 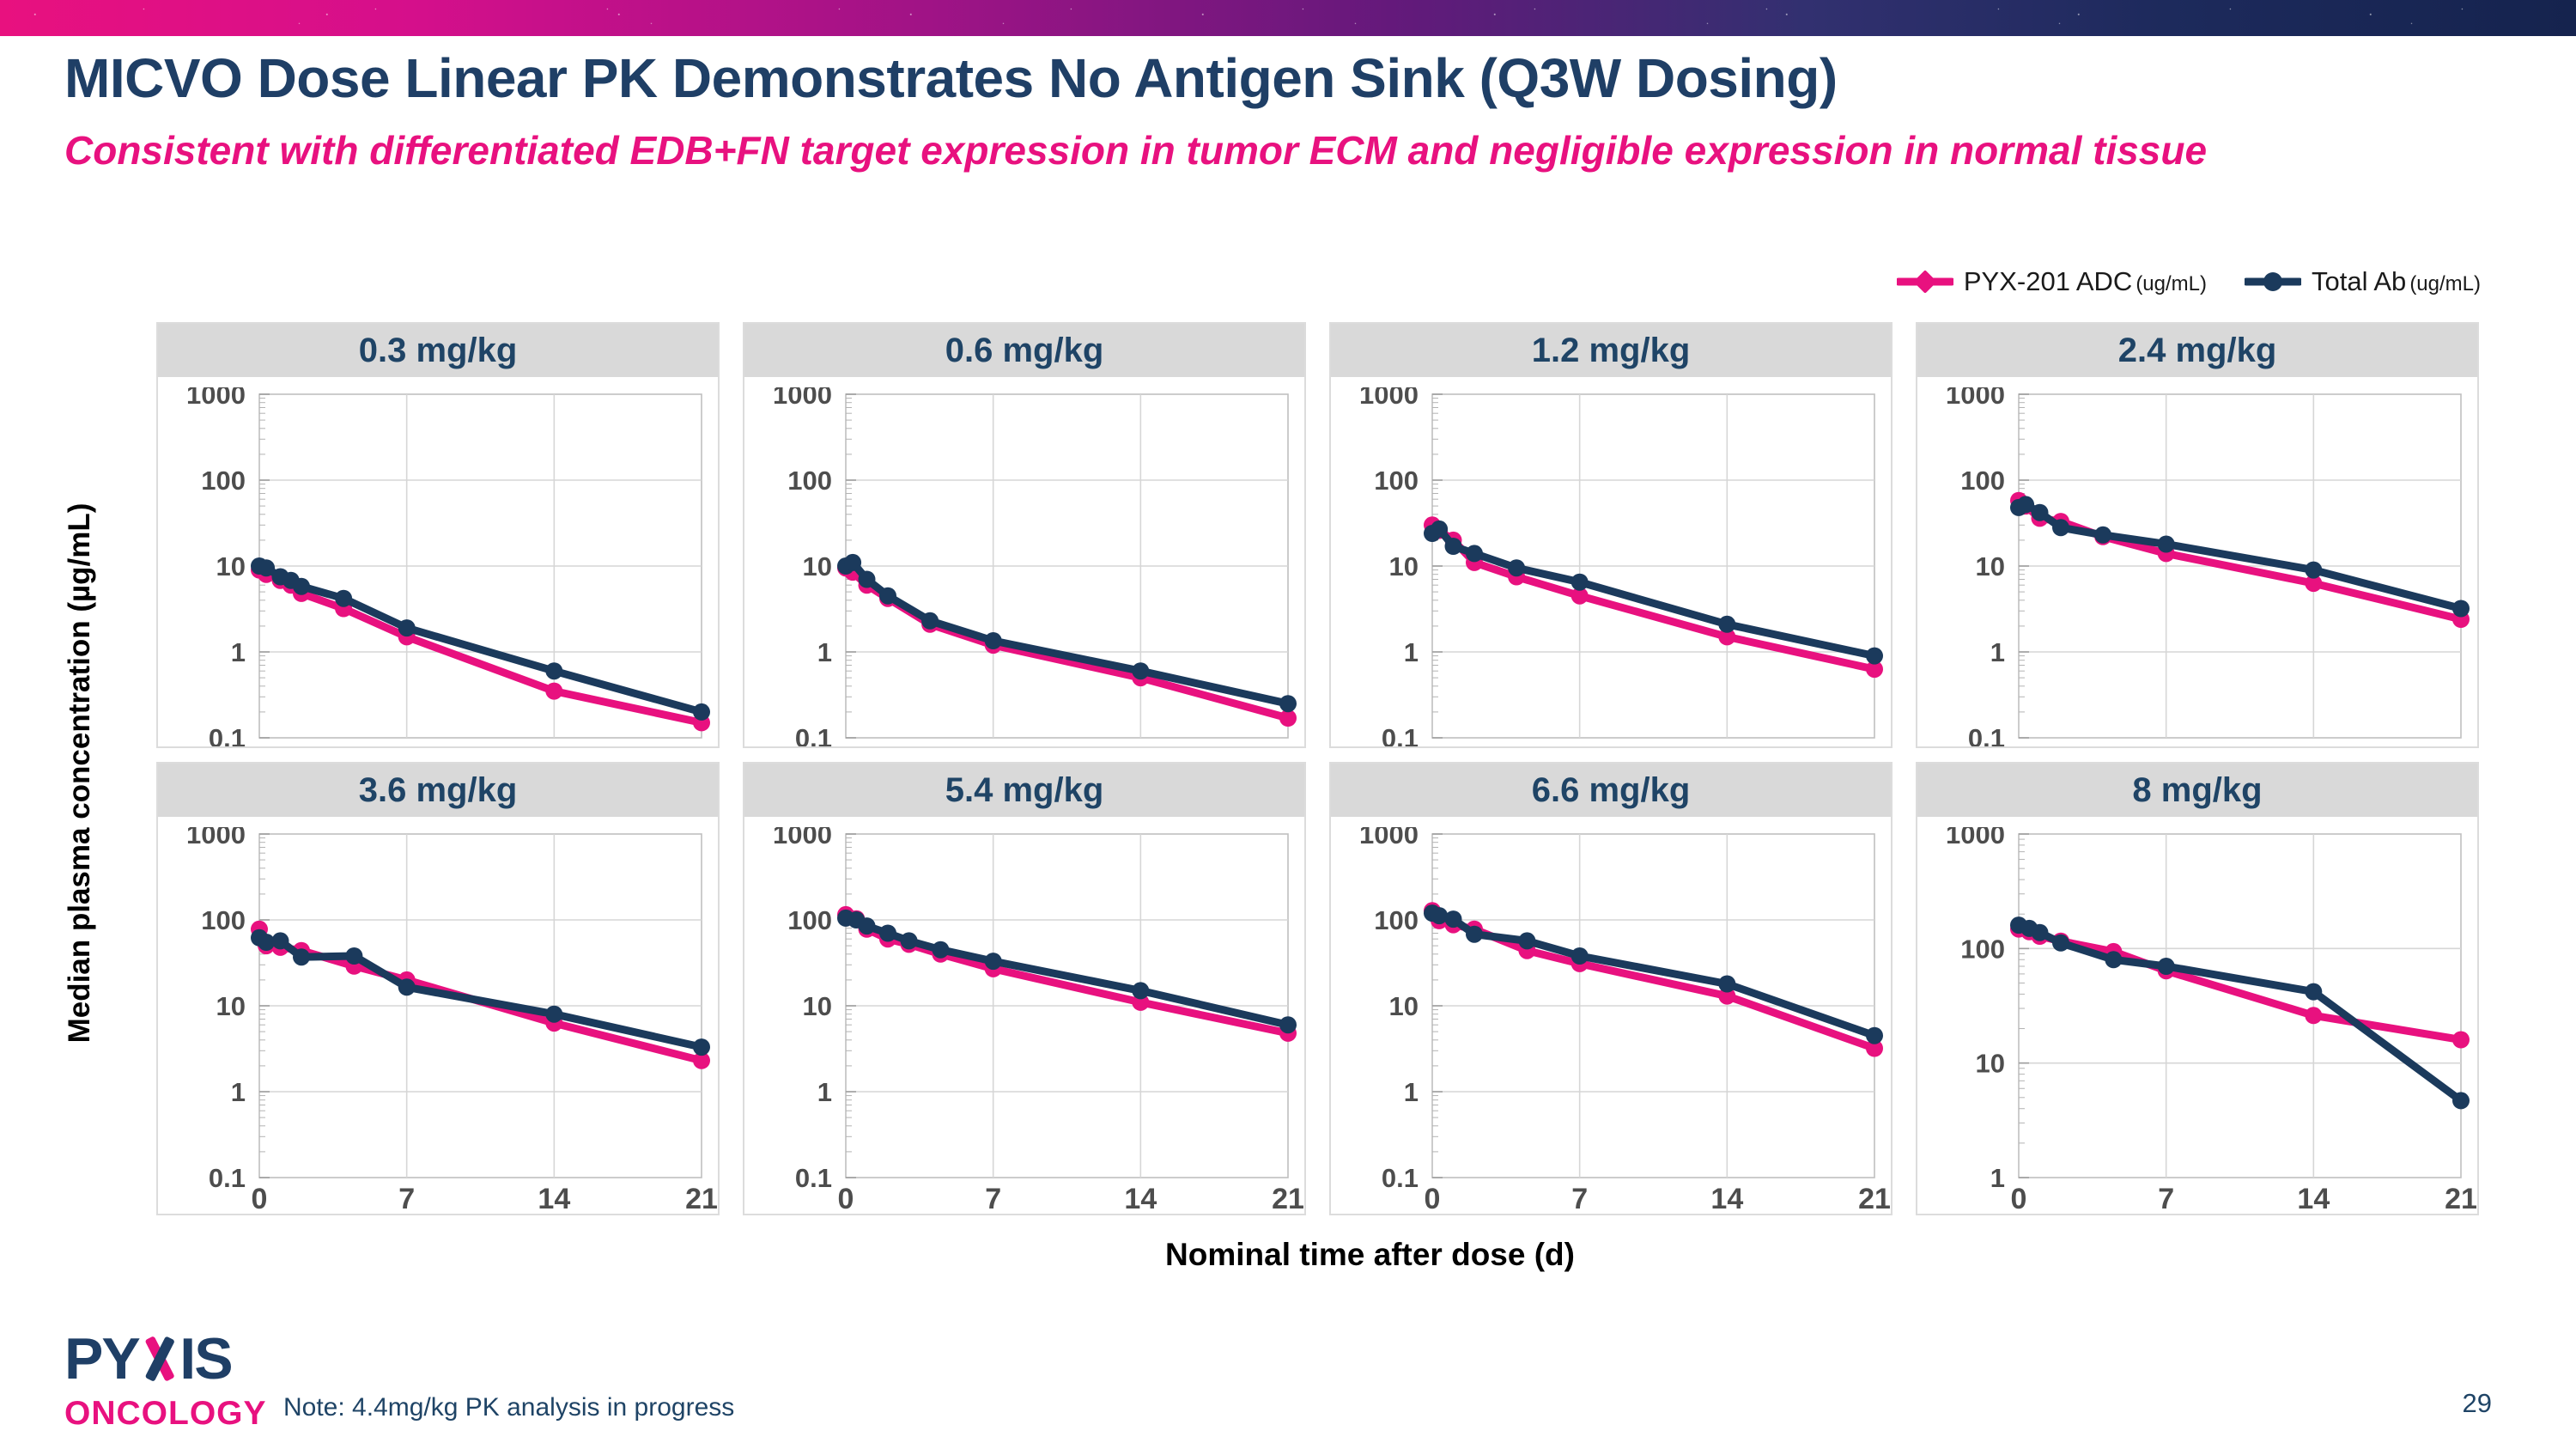 I want to click on chart-panel: 2.4 mg/kg 1000 100 10 1 0.1, so click(x=2197, y=535).